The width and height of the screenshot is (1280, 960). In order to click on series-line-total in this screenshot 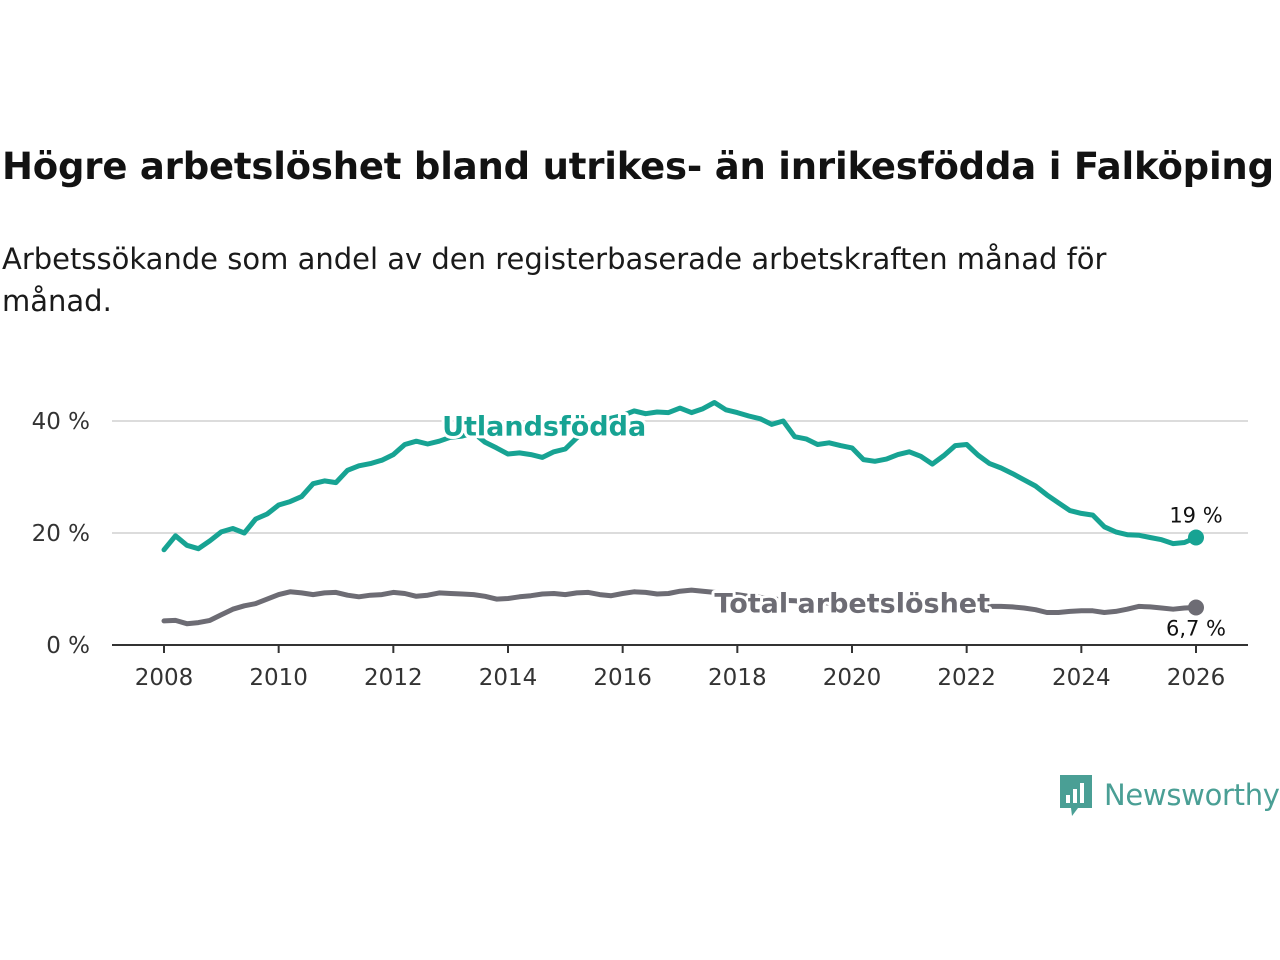, I will do `click(680, 607)`.